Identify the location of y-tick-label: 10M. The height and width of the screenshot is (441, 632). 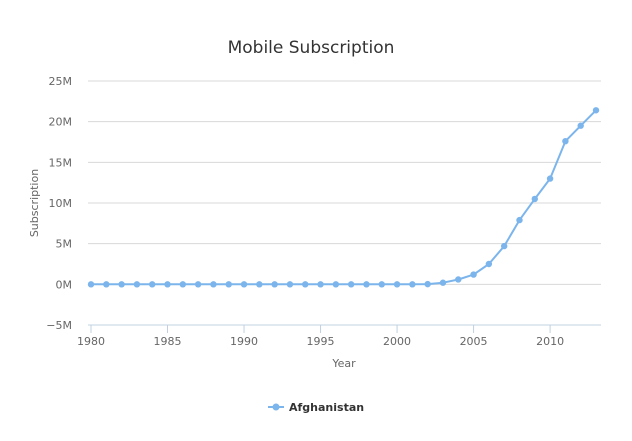
(61, 203).